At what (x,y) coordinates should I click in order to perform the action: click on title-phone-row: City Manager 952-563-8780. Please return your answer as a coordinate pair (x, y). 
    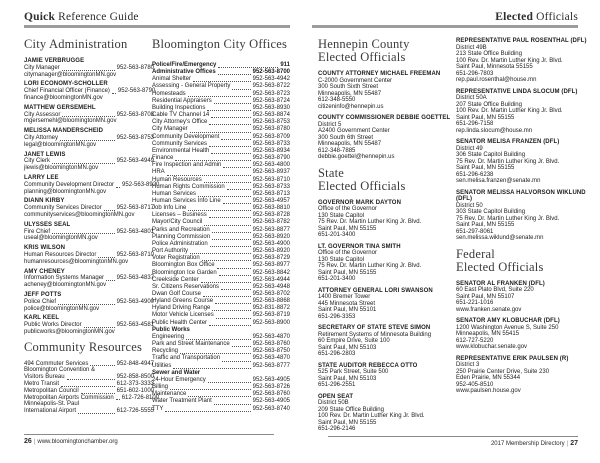
    Looking at the image, I should click on (89, 68).